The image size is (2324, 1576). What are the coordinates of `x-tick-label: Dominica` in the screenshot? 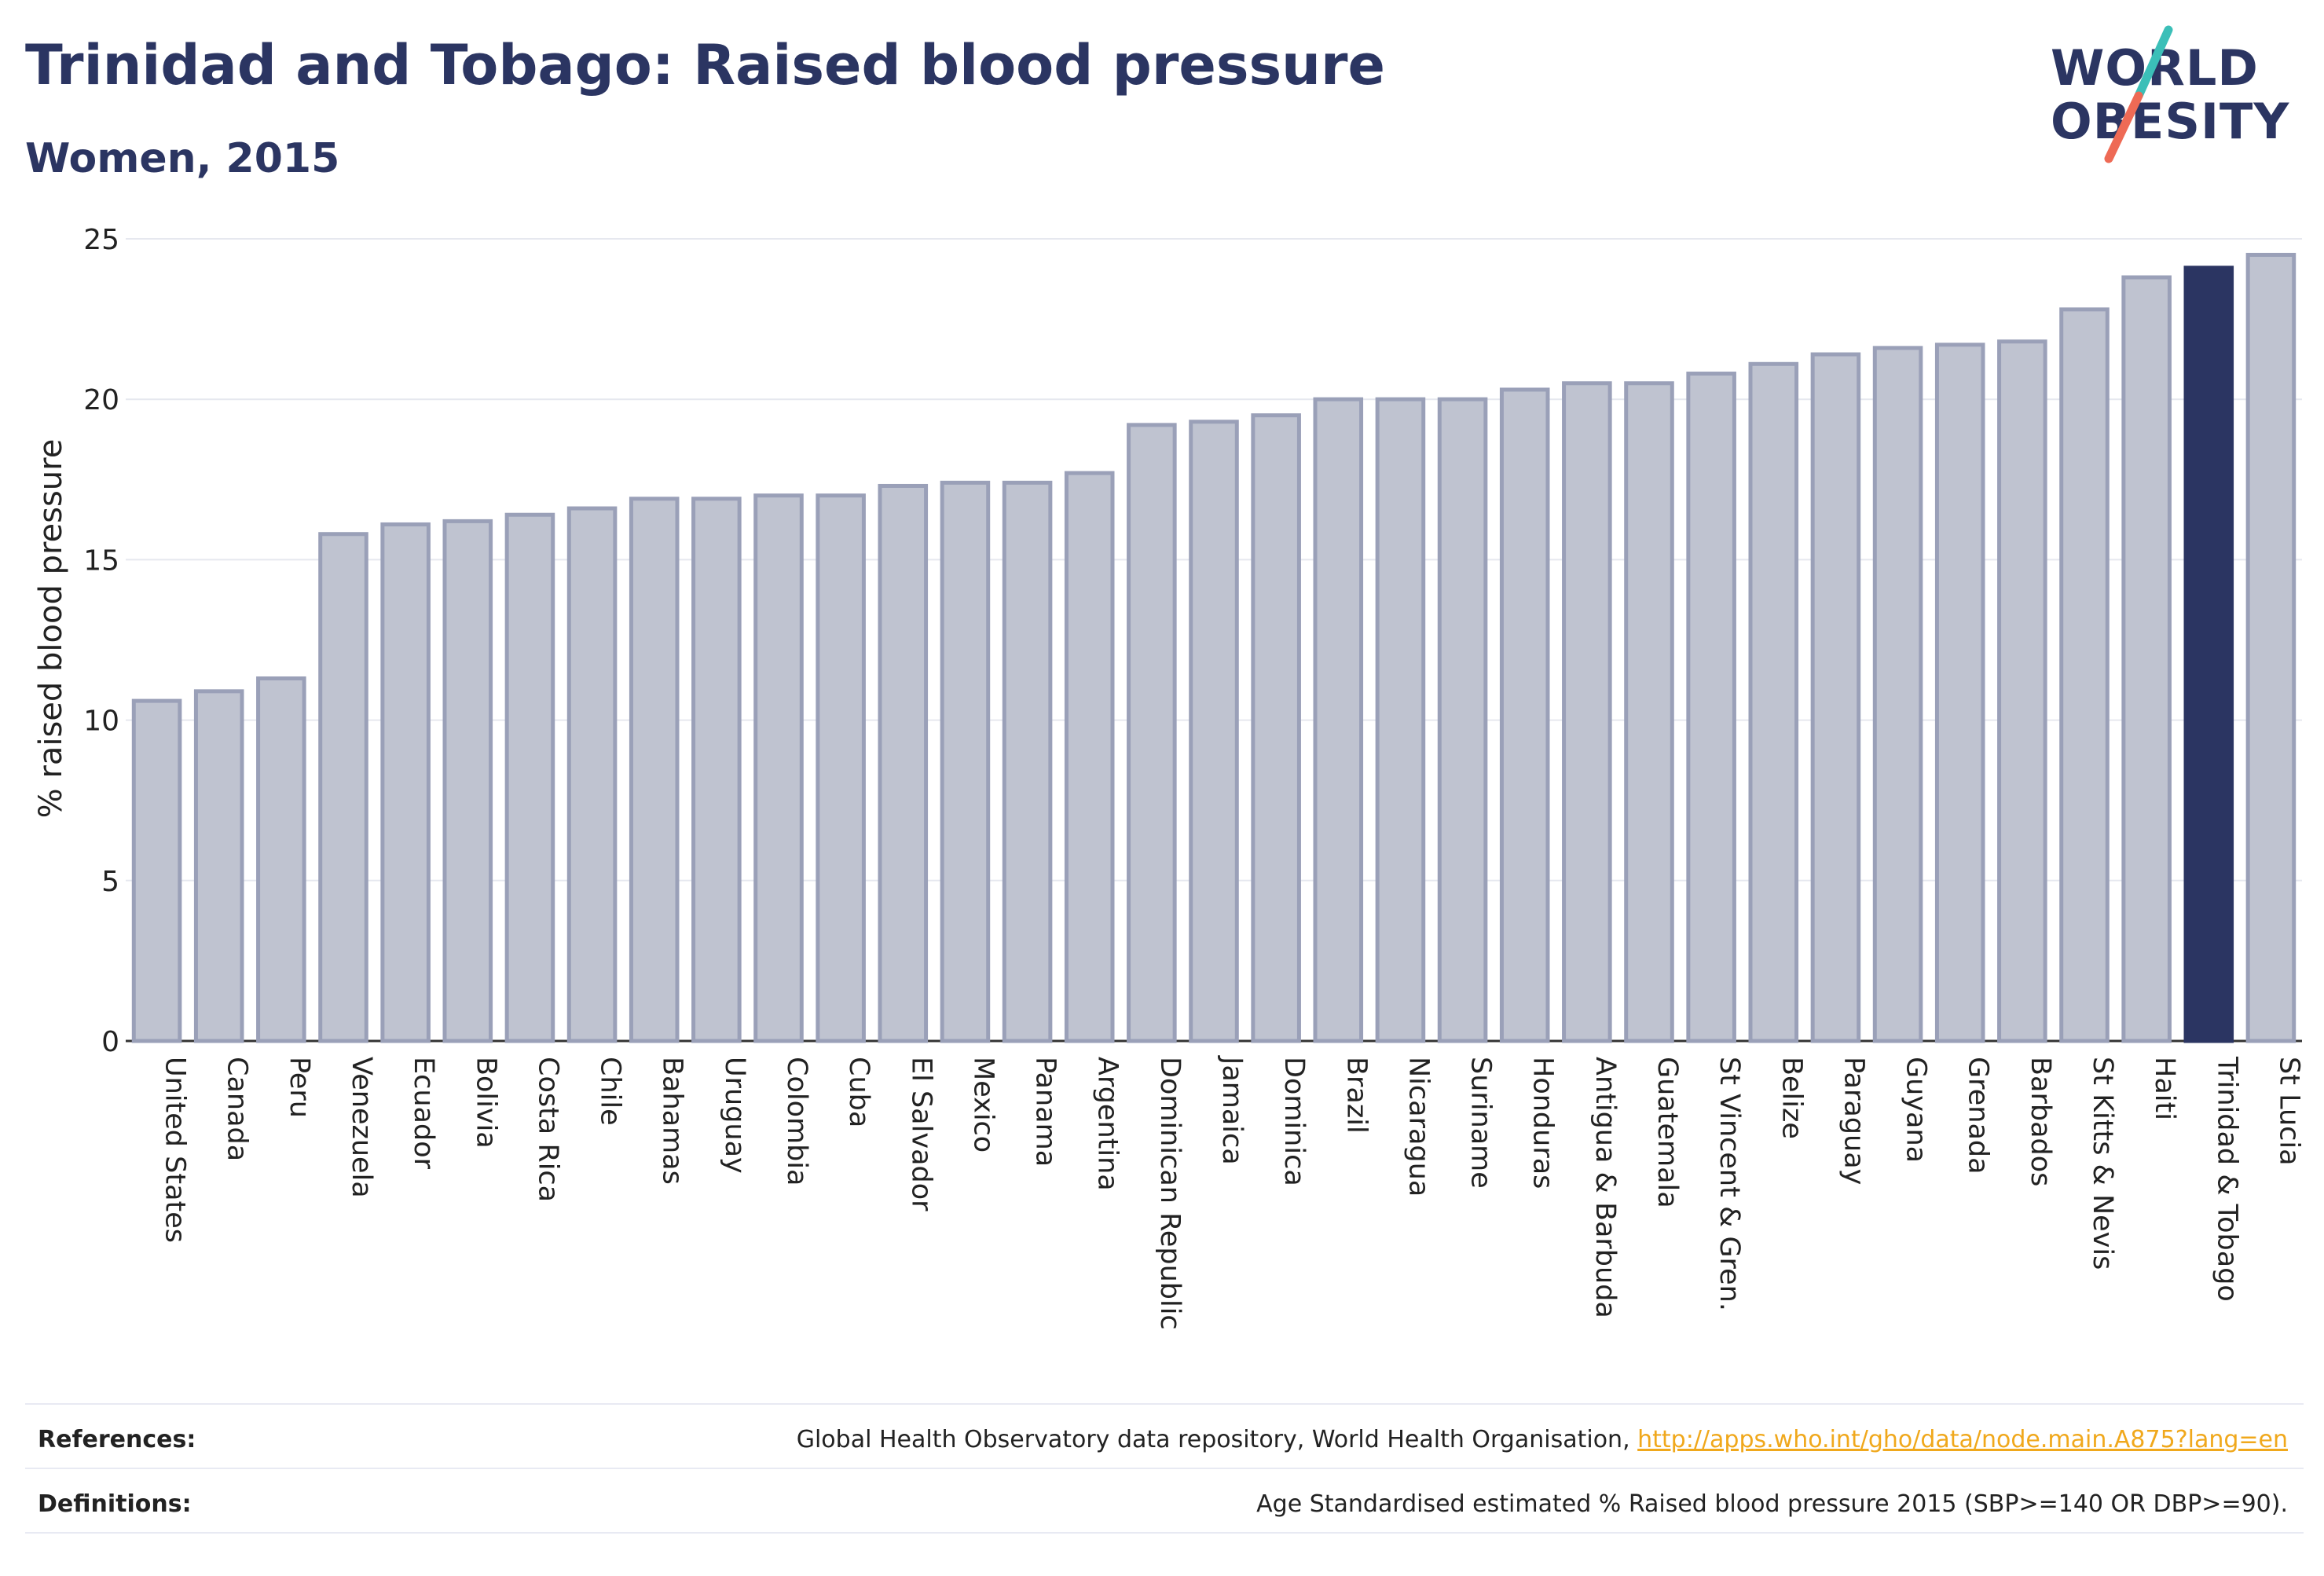 It's located at (1294, 1121).